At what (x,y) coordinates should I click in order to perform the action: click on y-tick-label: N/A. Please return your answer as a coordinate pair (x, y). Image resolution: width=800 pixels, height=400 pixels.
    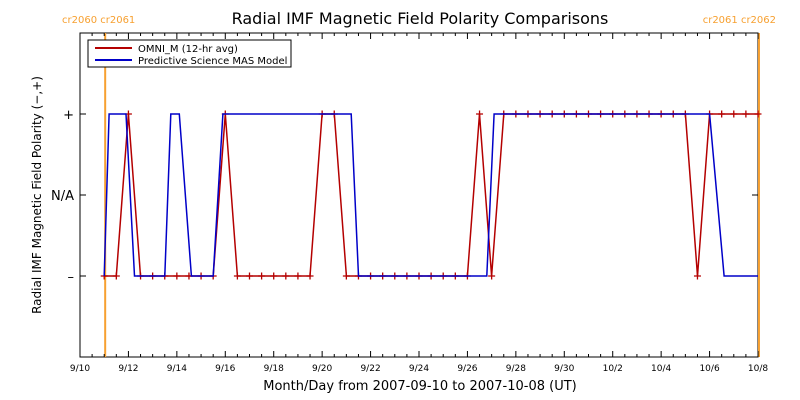
    Looking at the image, I should click on (62, 196).